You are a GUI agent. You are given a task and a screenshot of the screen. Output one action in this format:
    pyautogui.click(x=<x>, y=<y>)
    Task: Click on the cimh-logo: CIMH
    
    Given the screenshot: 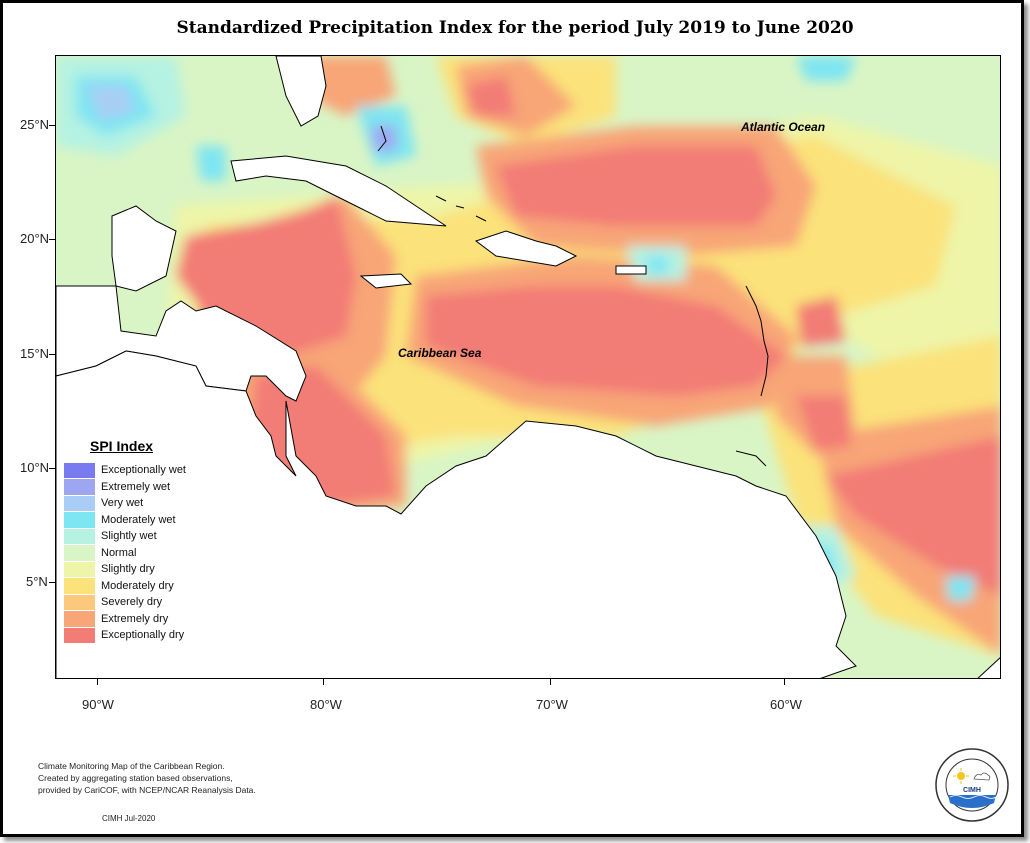 What is the action you would take?
    pyautogui.click(x=972, y=785)
    